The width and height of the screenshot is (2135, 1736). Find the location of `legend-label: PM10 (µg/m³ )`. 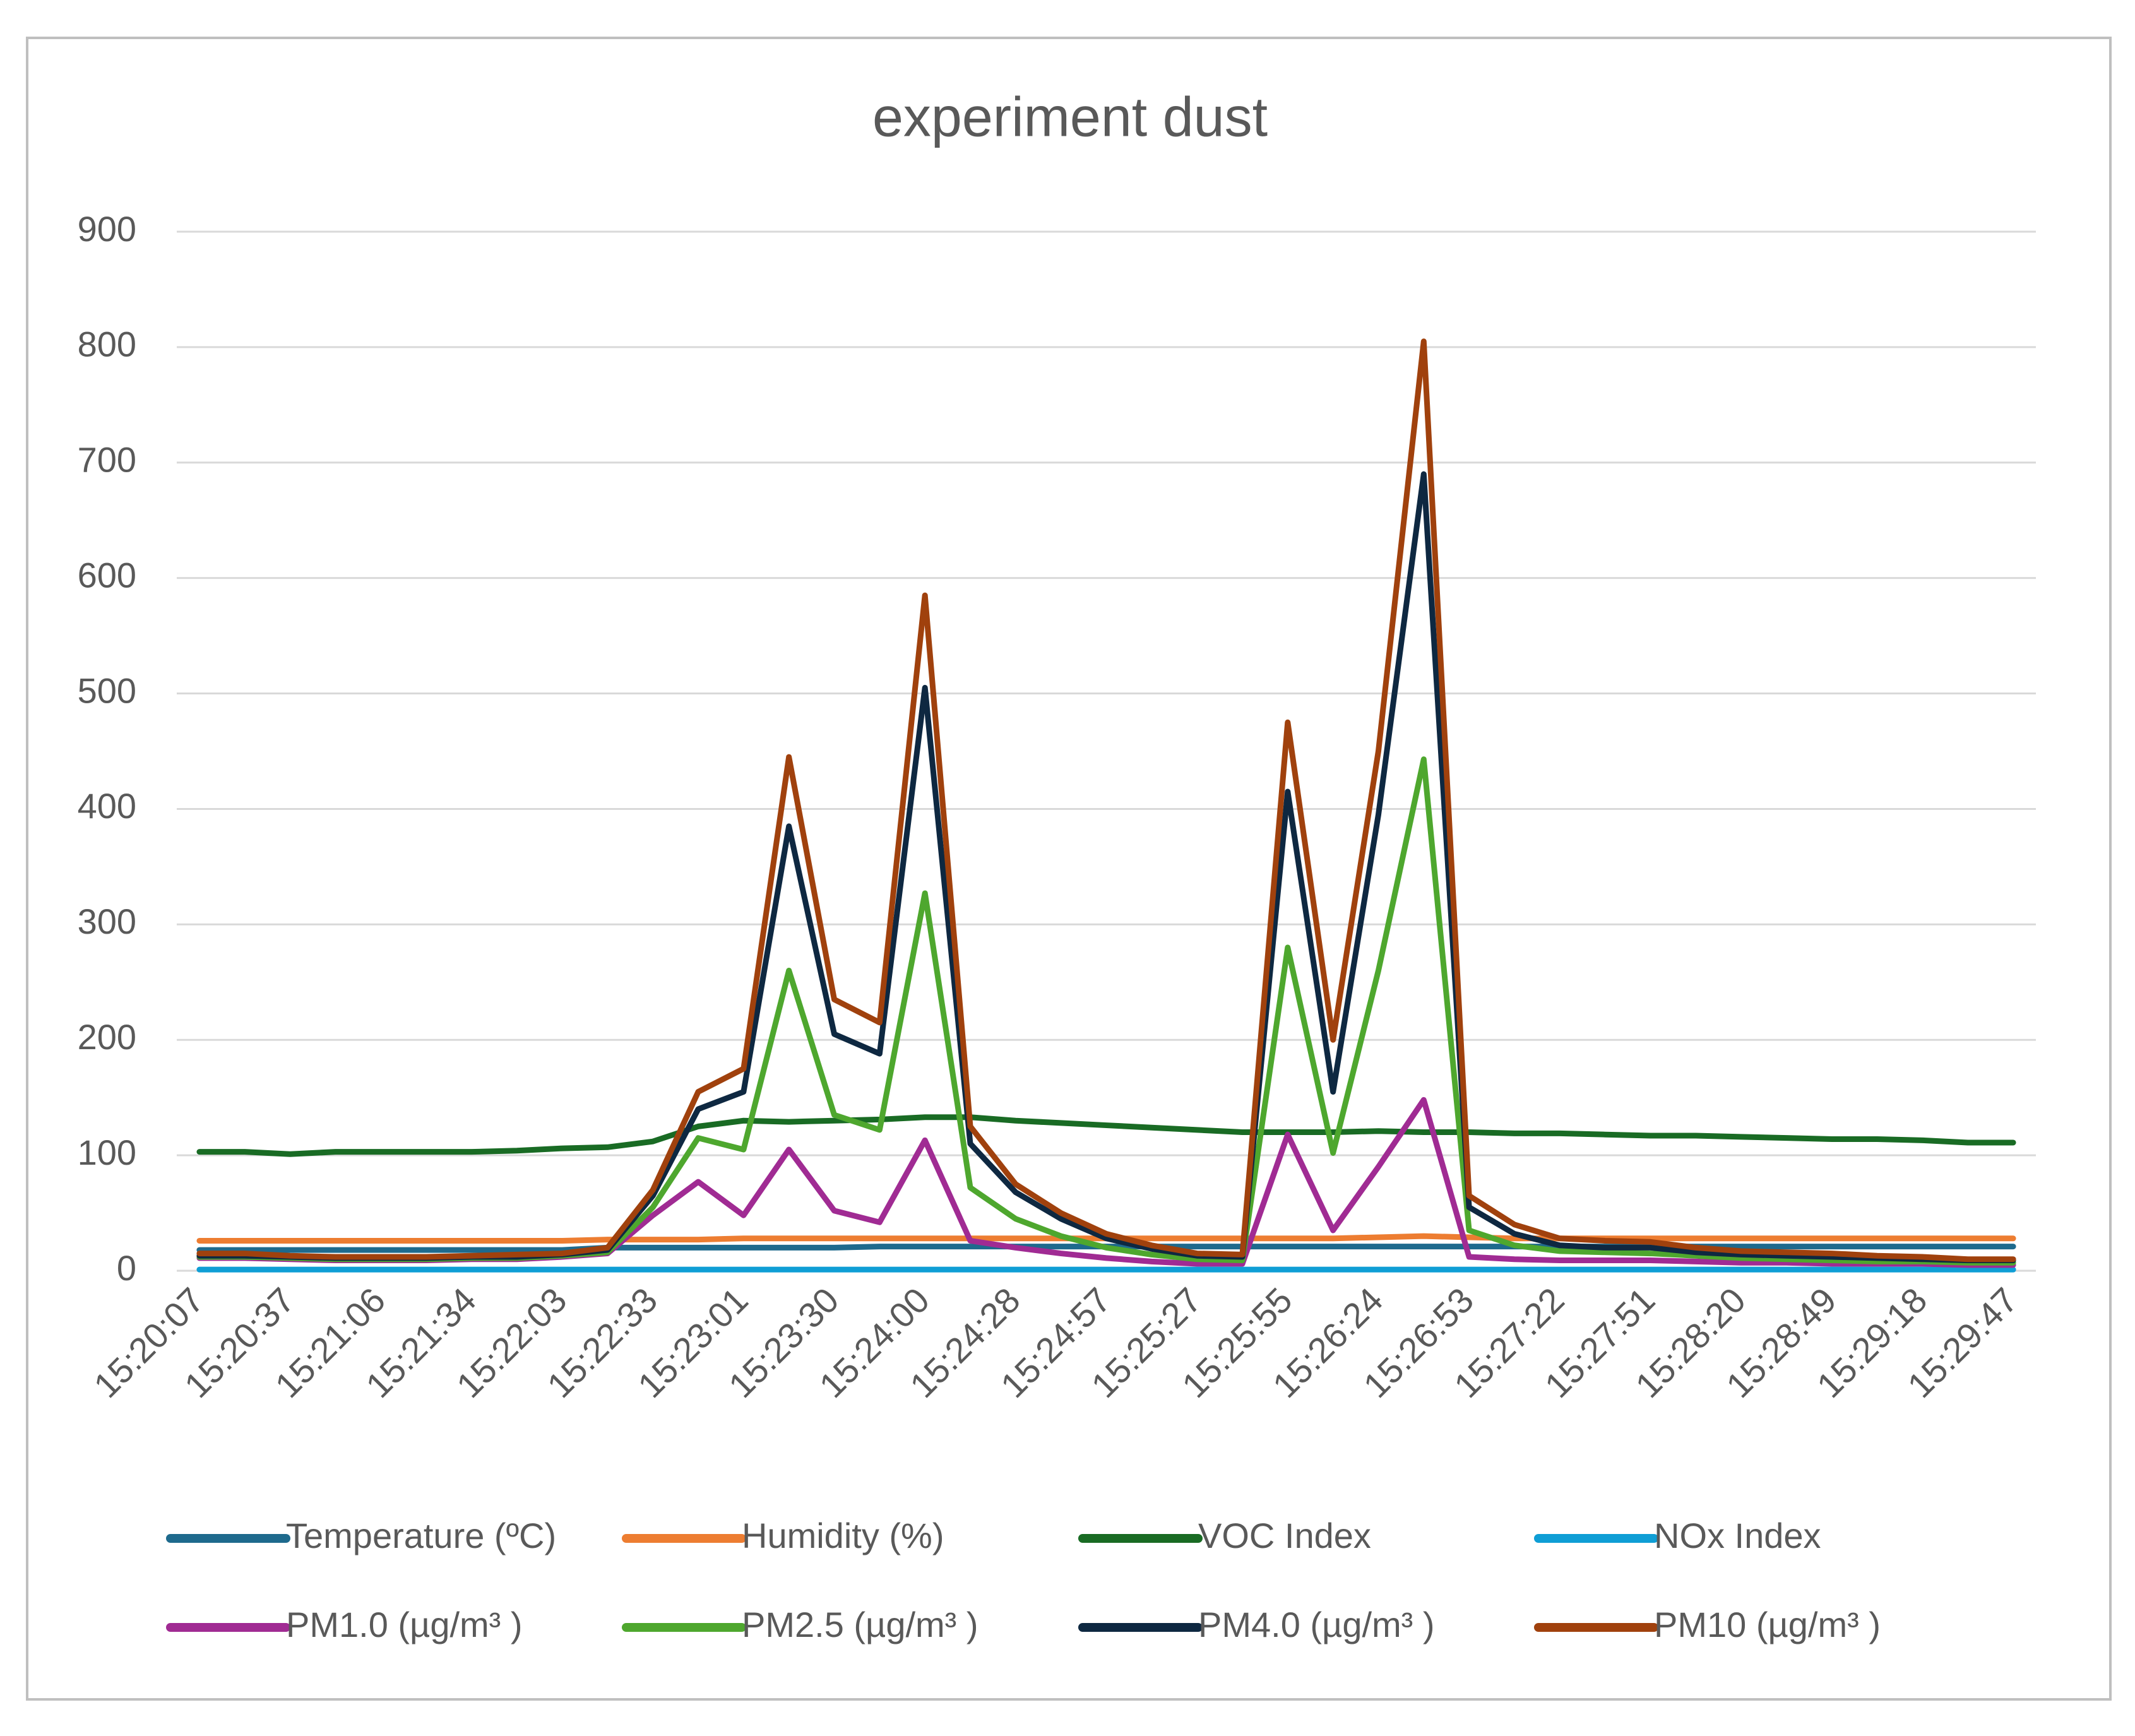

legend-label: PM10 (µg/m³ ) is located at coordinates (1767, 1624).